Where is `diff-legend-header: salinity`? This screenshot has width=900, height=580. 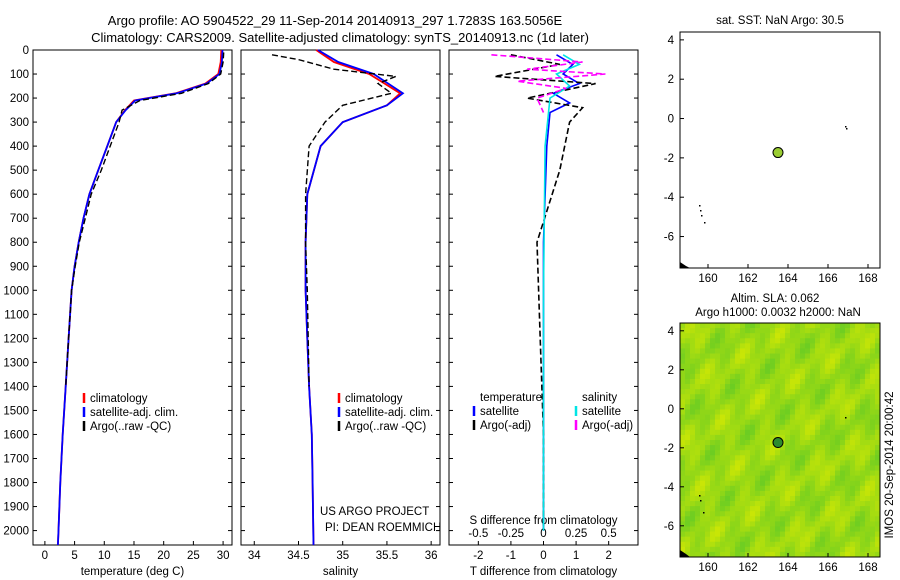
diff-legend-header: salinity is located at coordinates (599, 398).